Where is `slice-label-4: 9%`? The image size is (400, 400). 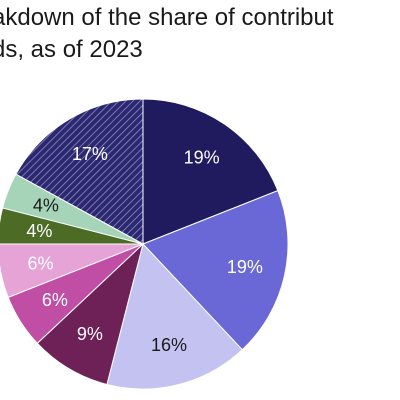
slice-label-4: 9% is located at coordinates (90, 334).